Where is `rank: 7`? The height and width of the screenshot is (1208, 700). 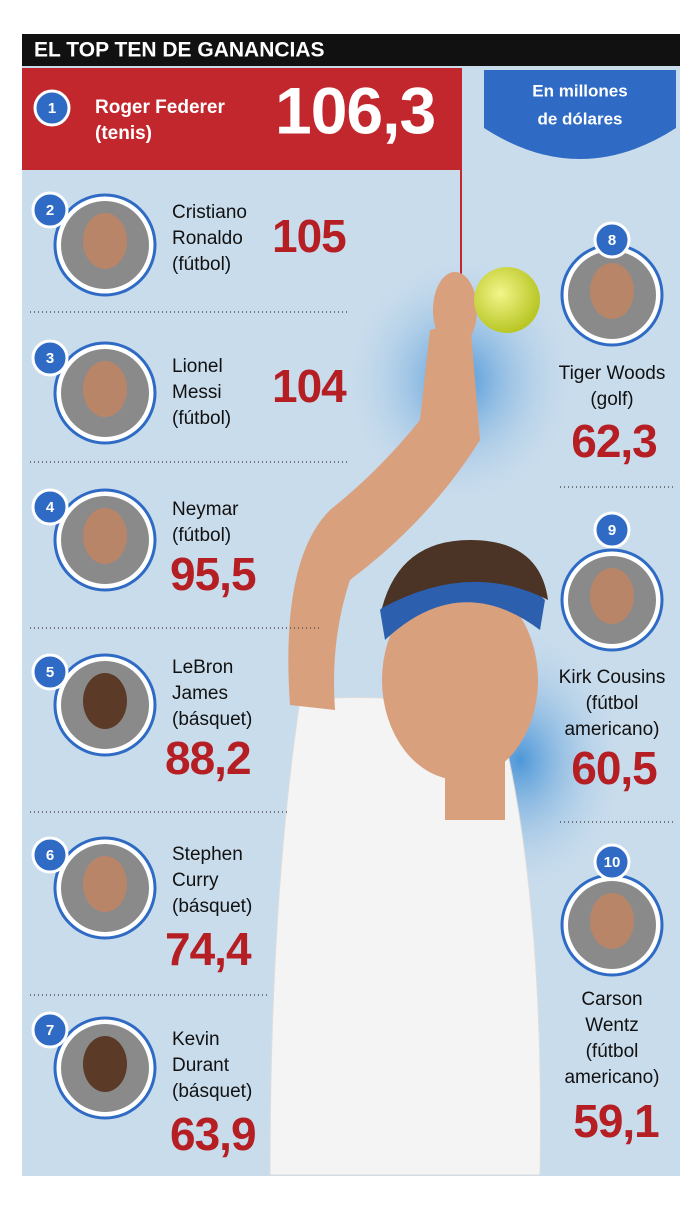
rank: 7 is located at coordinates (50, 1030).